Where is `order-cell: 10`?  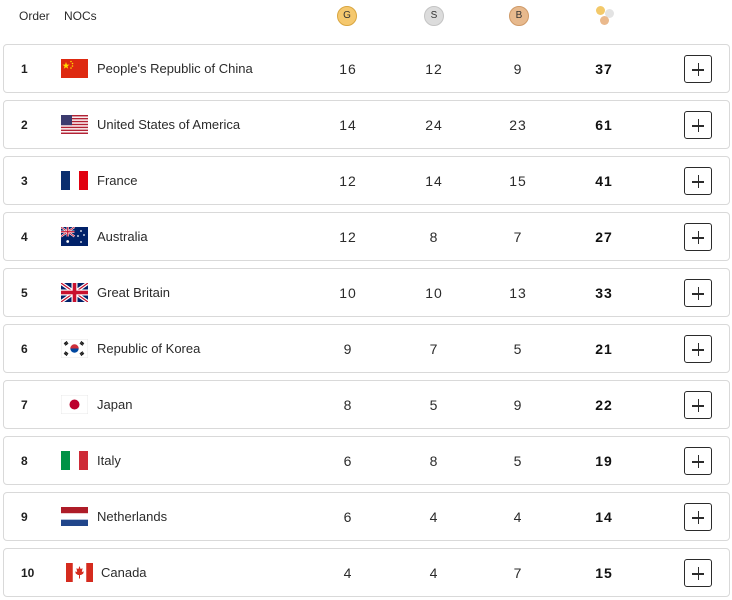
order-cell: 10 is located at coordinates (28, 573).